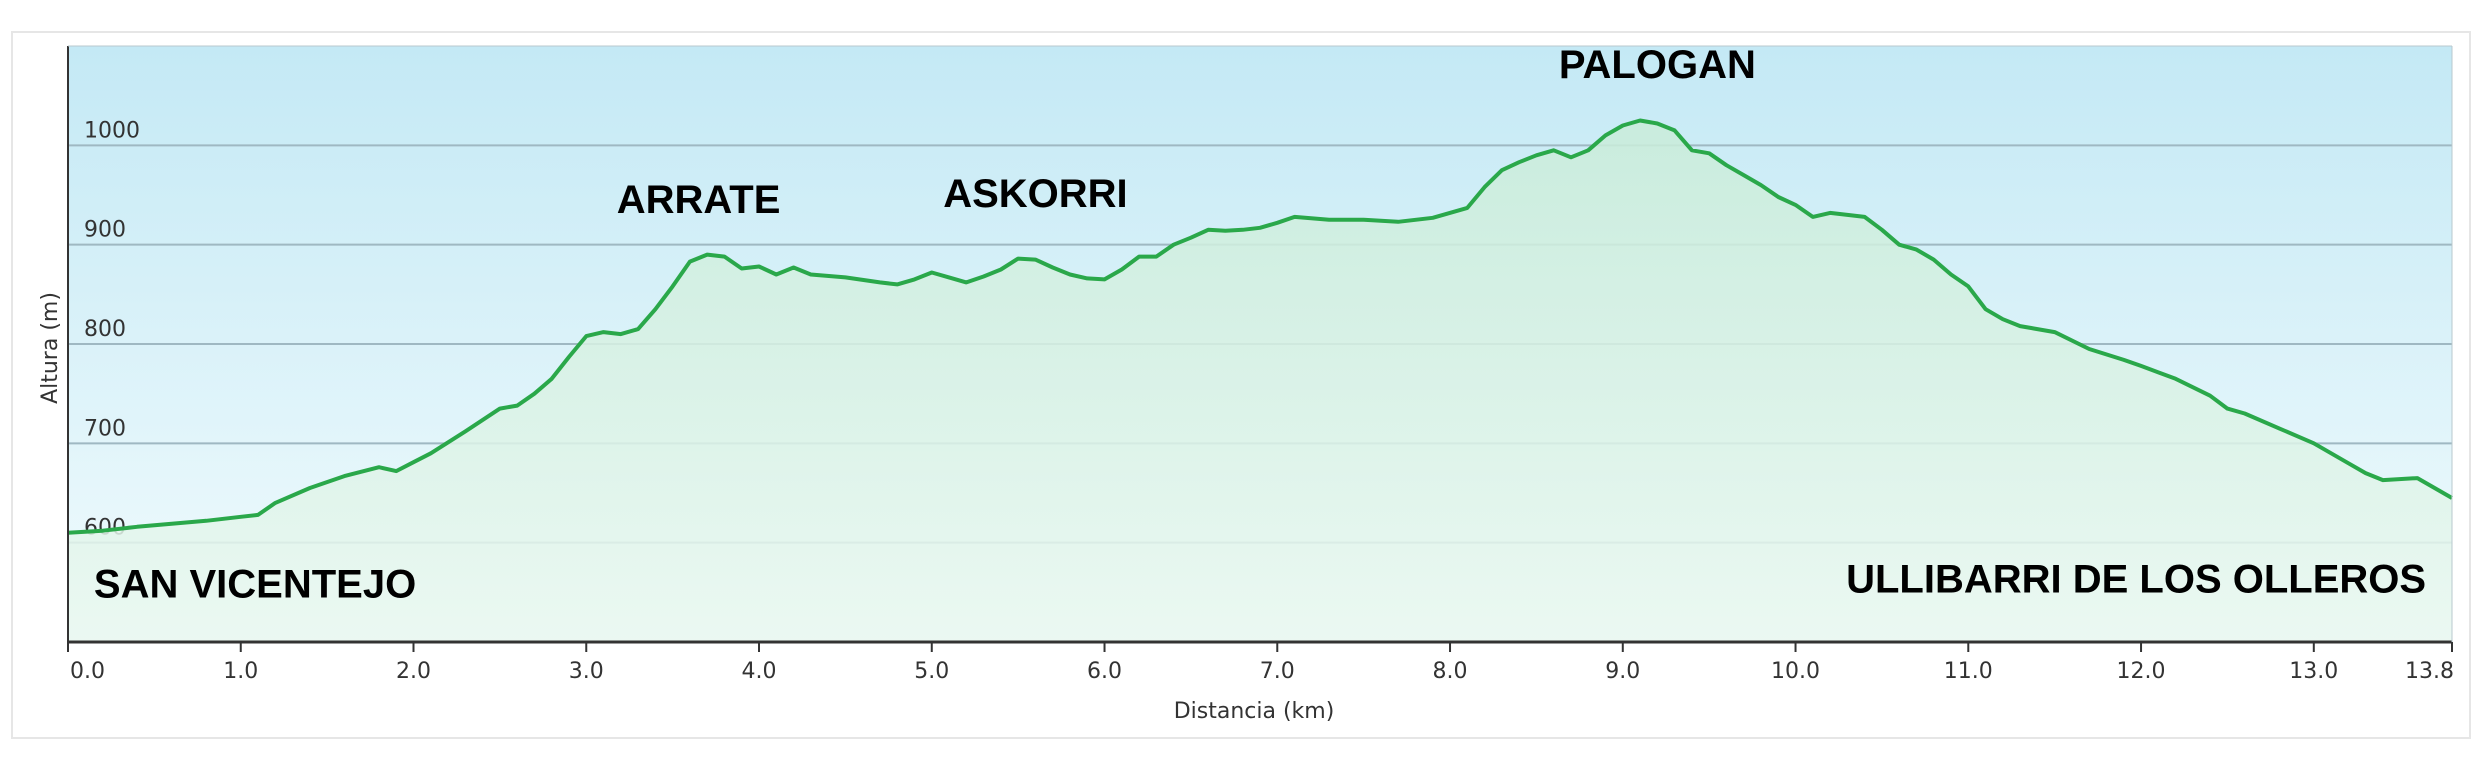 This screenshot has width=2480, height=776. Describe the element at coordinates (2141, 671) in the screenshot. I see `x-tick-label: 12.0` at that location.